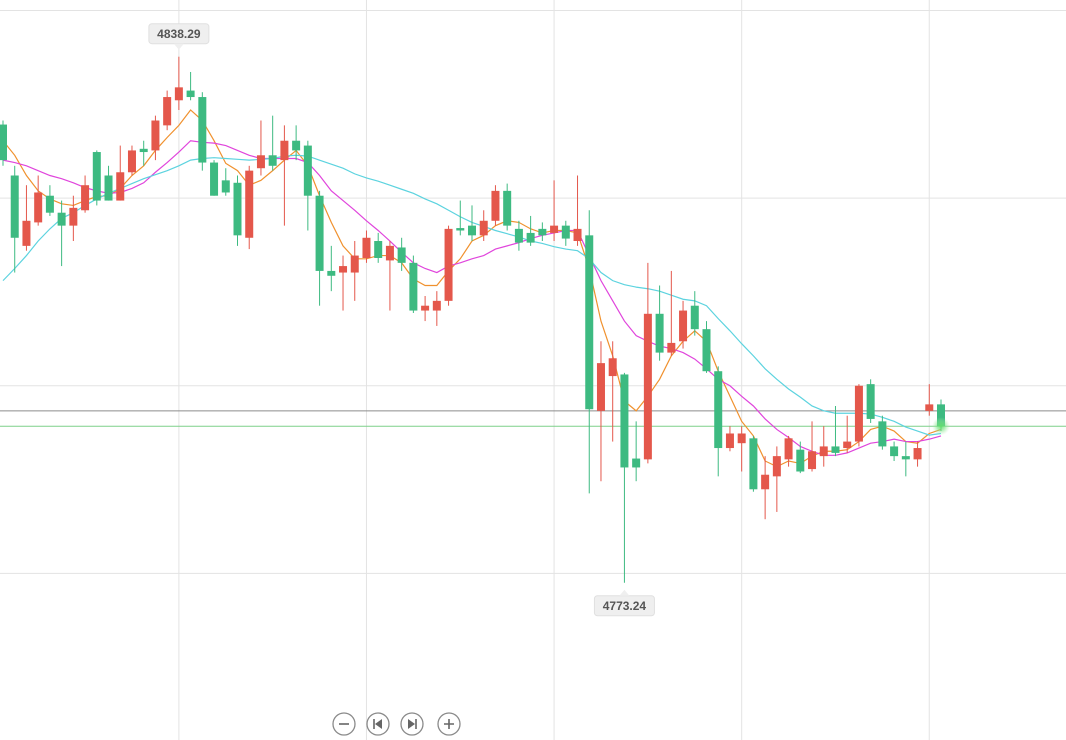  What do you see at coordinates (344, 724) in the screenshot?
I see `zoom-out-button` at bounding box center [344, 724].